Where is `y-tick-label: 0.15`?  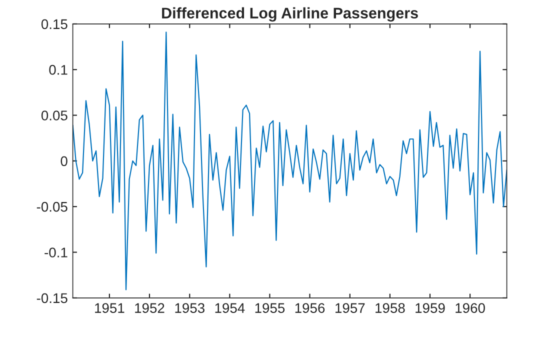
y-tick-label: 0.15 is located at coordinates (54, 24).